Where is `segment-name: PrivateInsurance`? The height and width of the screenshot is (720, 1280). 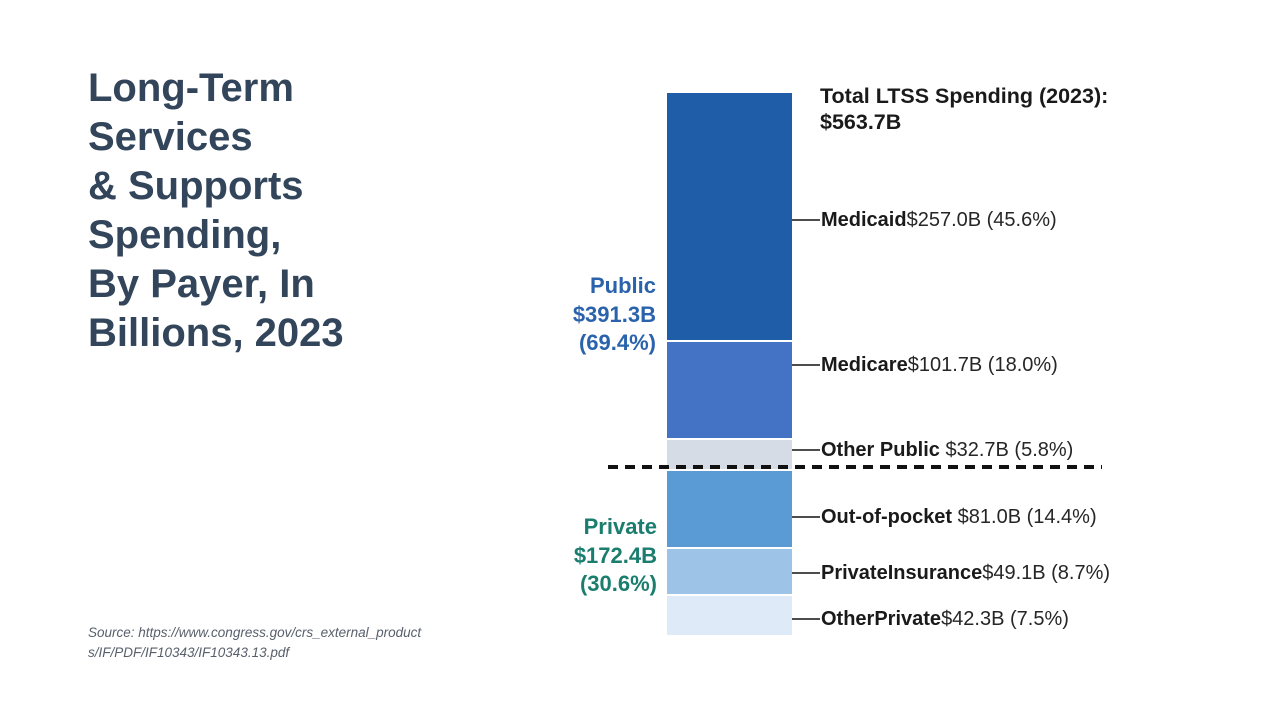
segment-name: PrivateInsurance is located at coordinates (902, 572).